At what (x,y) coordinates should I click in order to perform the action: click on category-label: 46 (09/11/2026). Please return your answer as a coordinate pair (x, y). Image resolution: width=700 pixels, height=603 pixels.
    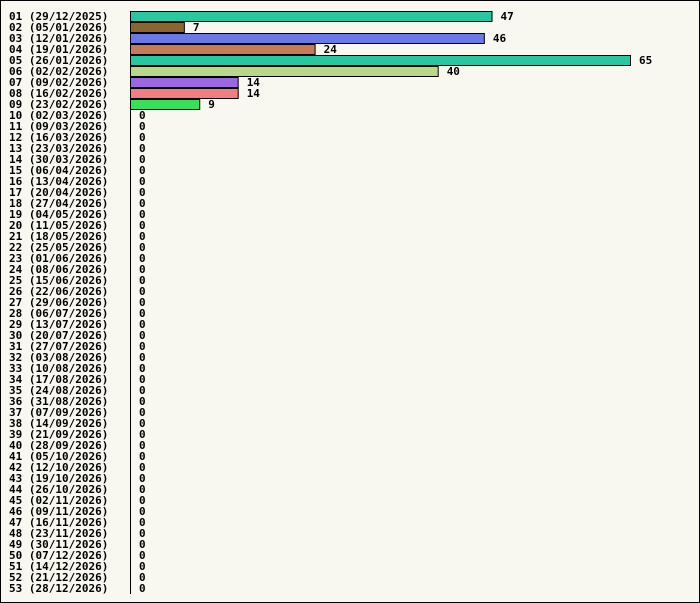
    Looking at the image, I should click on (58, 511).